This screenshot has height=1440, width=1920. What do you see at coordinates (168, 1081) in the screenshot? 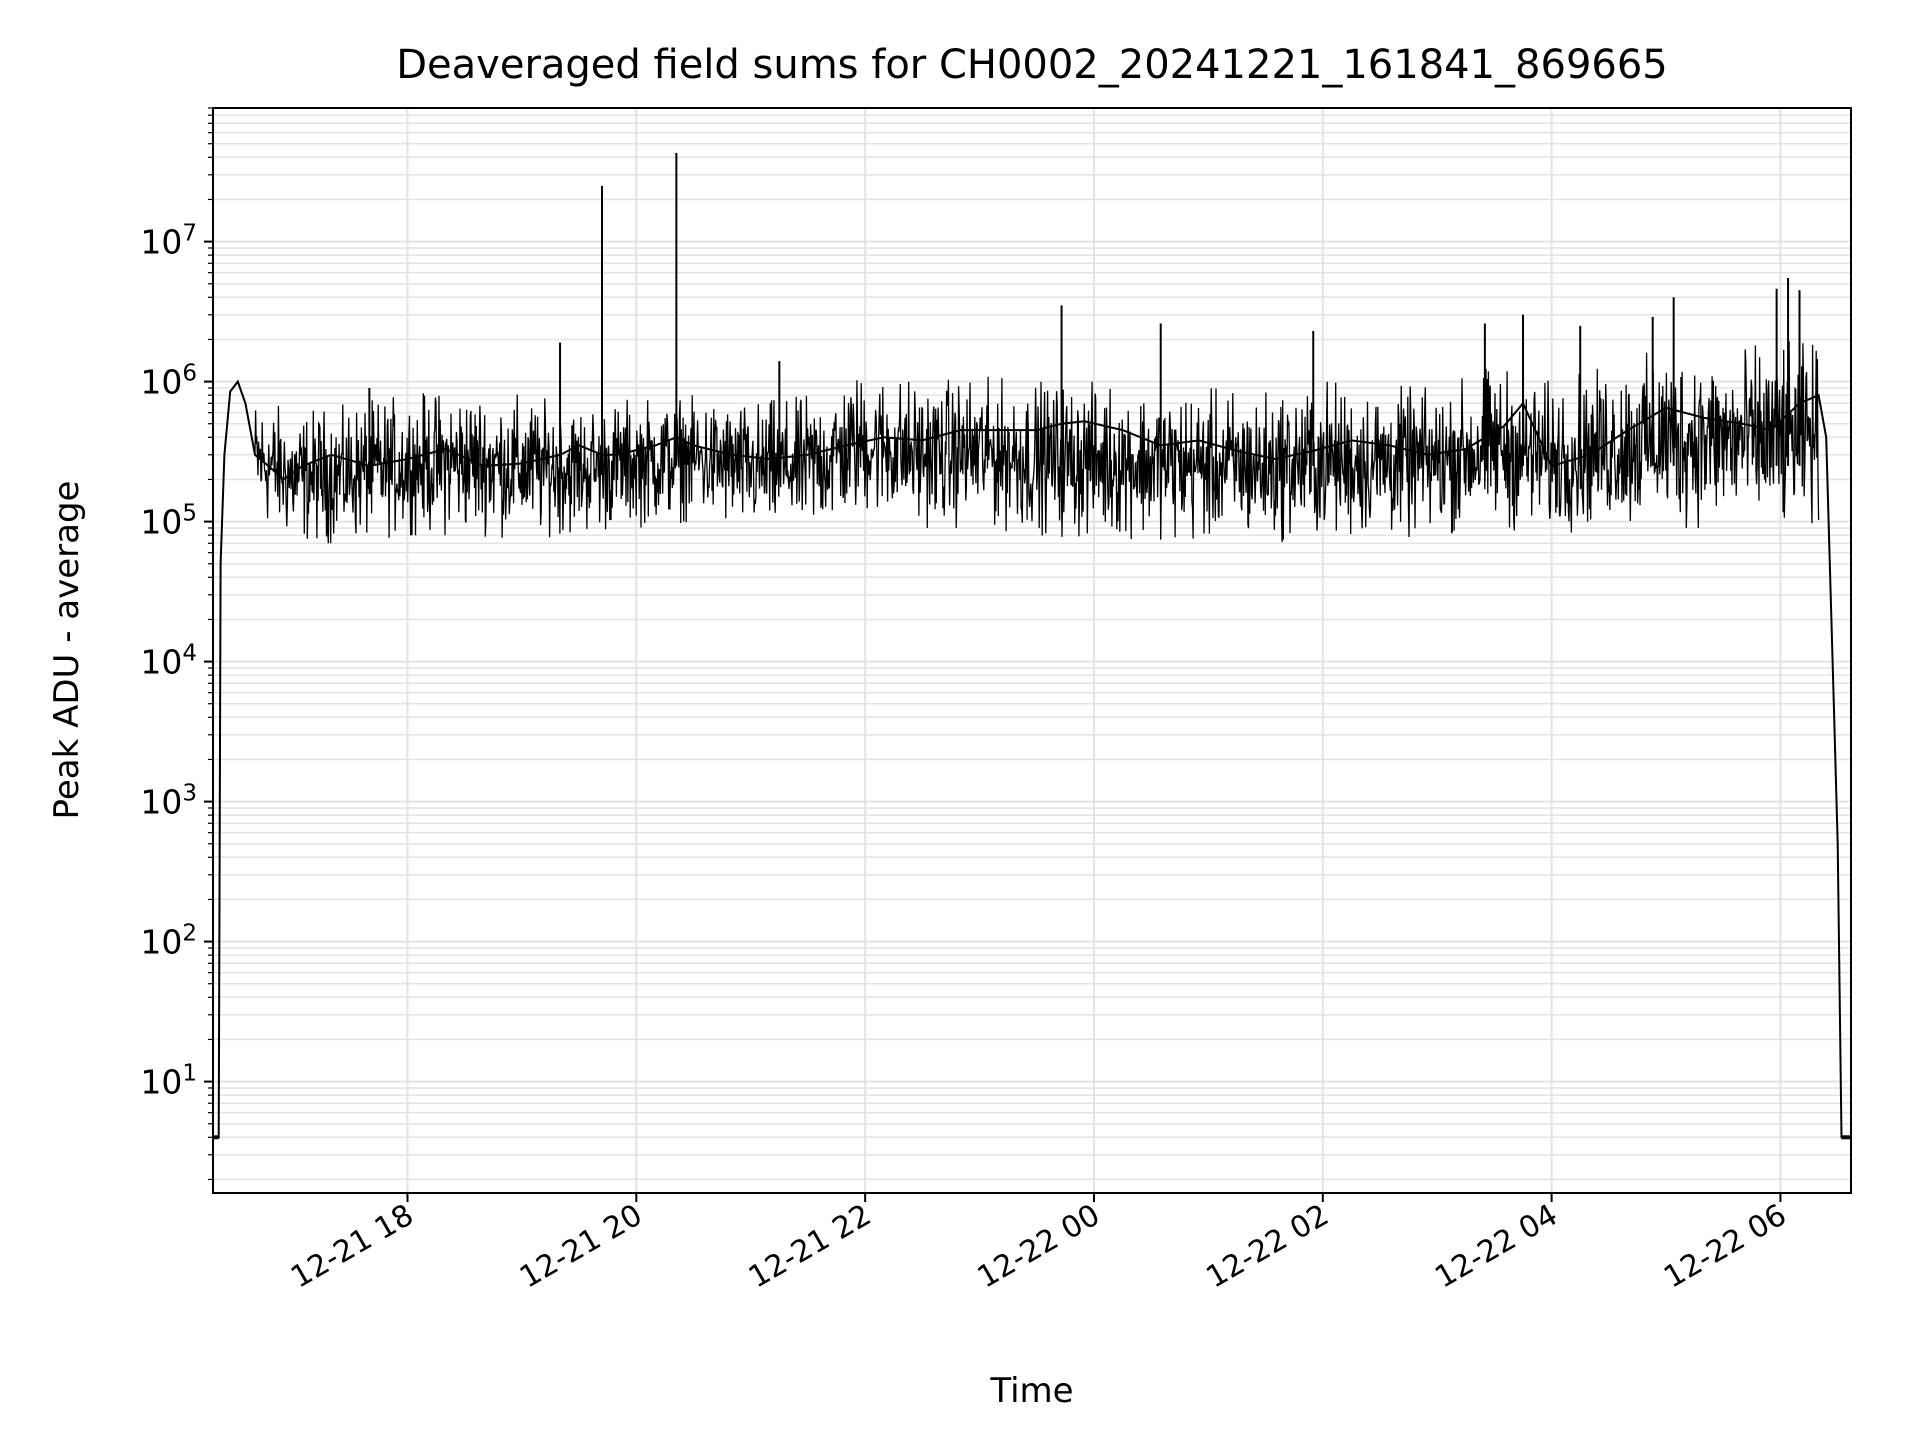
I see `y-tick-label: 101` at bounding box center [168, 1081].